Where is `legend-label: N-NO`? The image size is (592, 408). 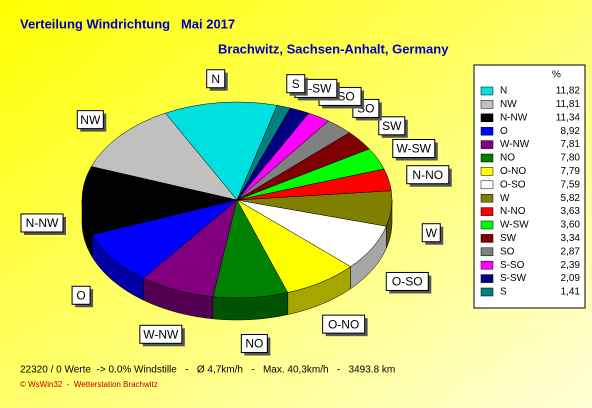 legend-label: N-NO is located at coordinates (513, 211).